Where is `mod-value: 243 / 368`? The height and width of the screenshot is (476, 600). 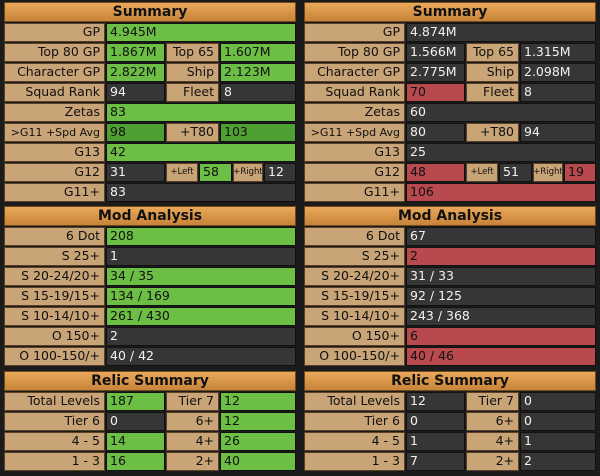 mod-value: 243 / 368 is located at coordinates (501, 316).